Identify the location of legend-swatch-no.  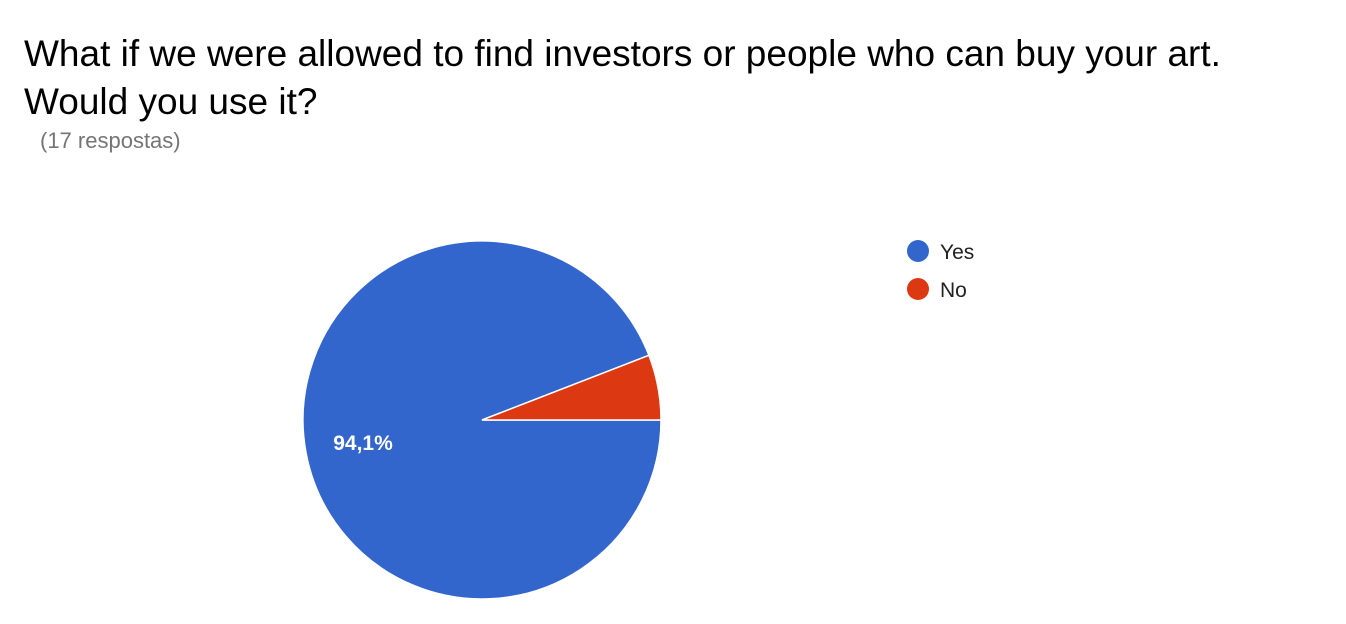
(918, 289).